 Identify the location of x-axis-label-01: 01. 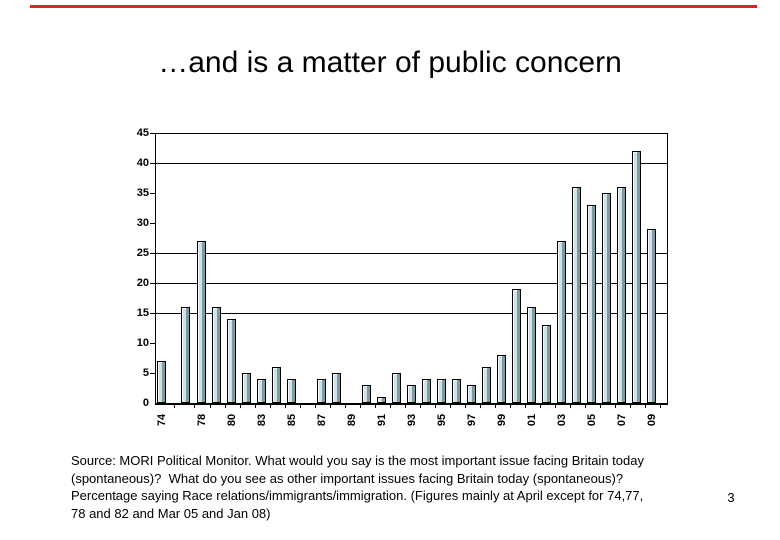
(532, 420).